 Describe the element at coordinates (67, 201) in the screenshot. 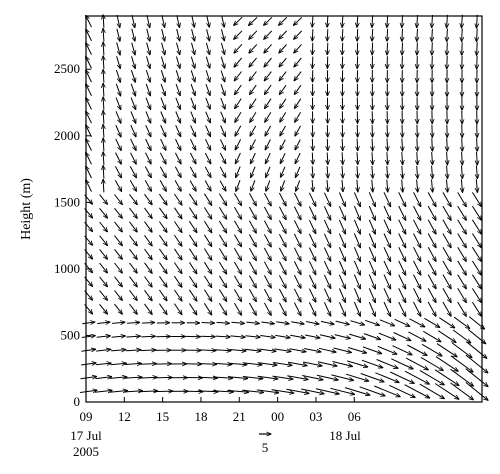

I see `y-tick-label: 1500` at that location.